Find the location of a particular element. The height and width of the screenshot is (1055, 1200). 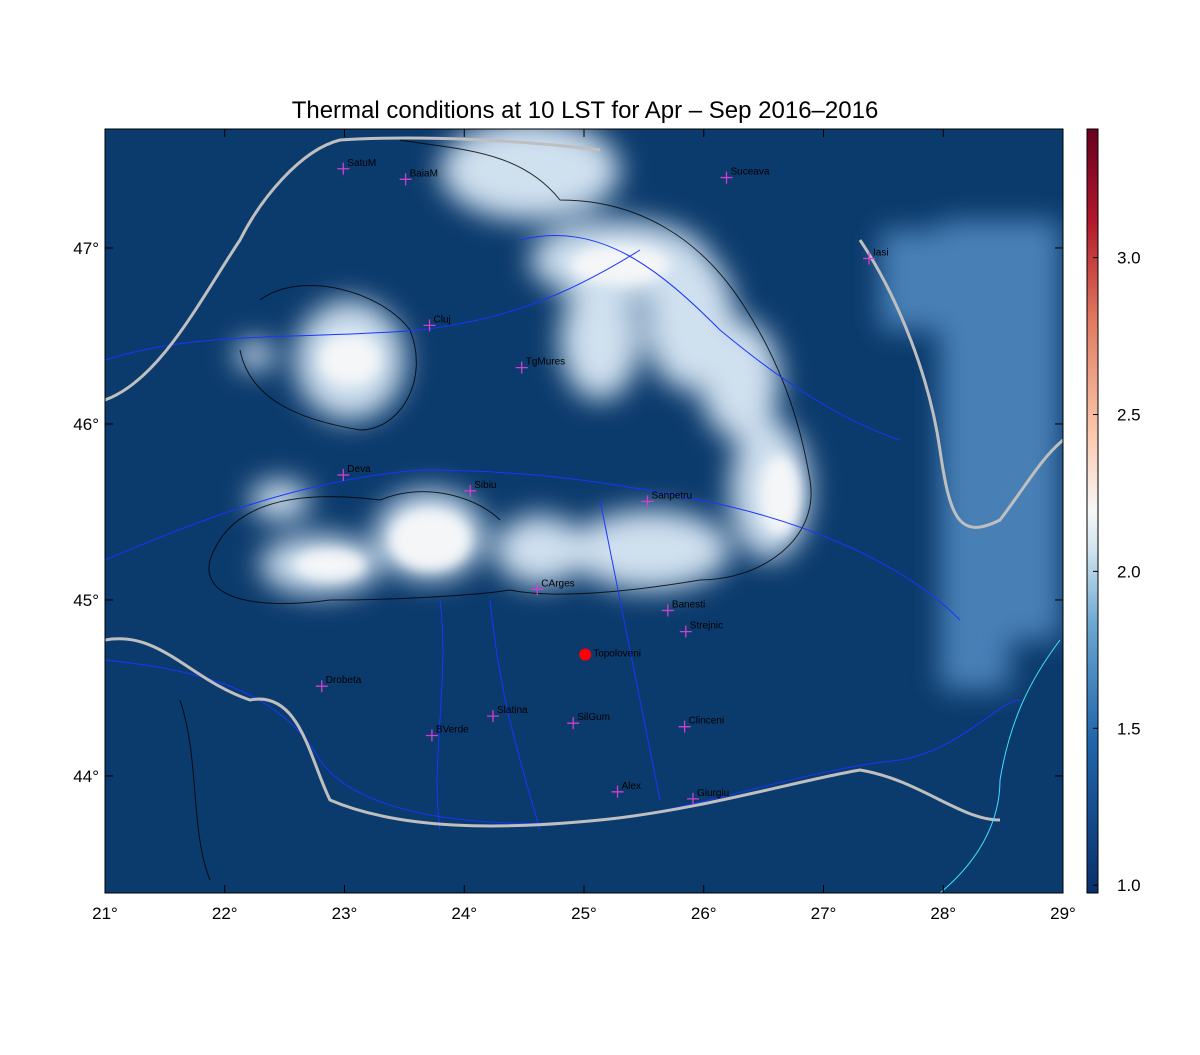

highlight-label: Topoloveni is located at coordinates (617, 654).